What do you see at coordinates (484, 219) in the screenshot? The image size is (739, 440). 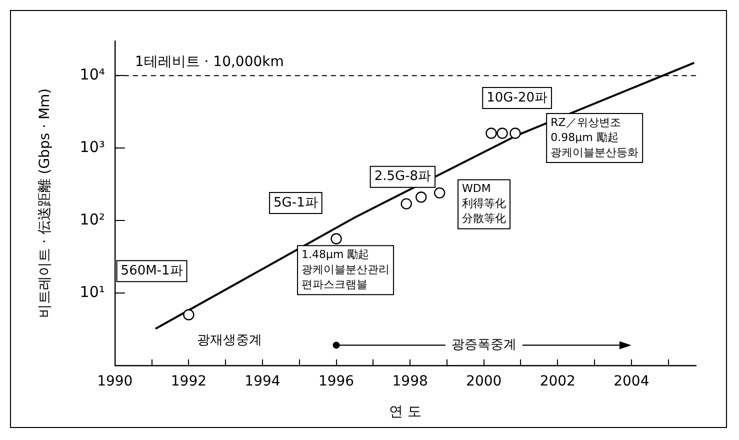 I see `annotation: 分散等化` at bounding box center [484, 219].